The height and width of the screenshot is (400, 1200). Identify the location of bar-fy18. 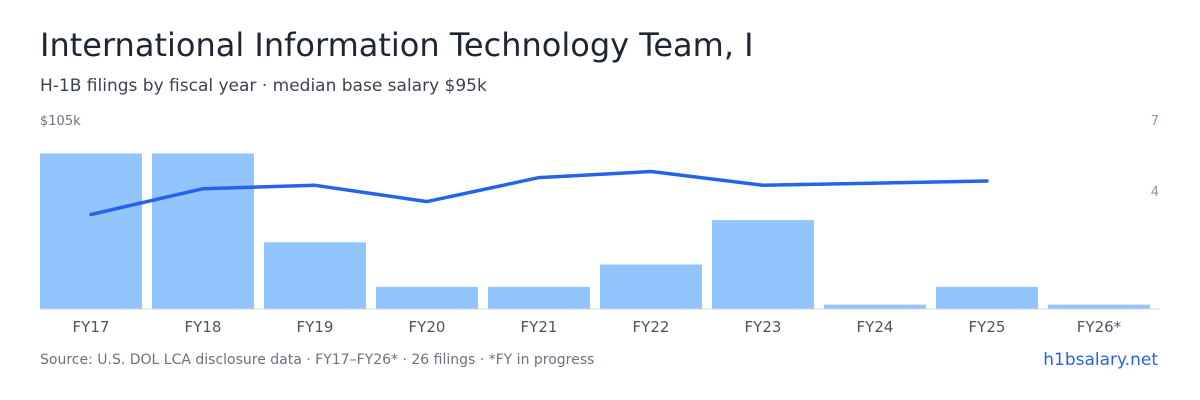
(203, 231).